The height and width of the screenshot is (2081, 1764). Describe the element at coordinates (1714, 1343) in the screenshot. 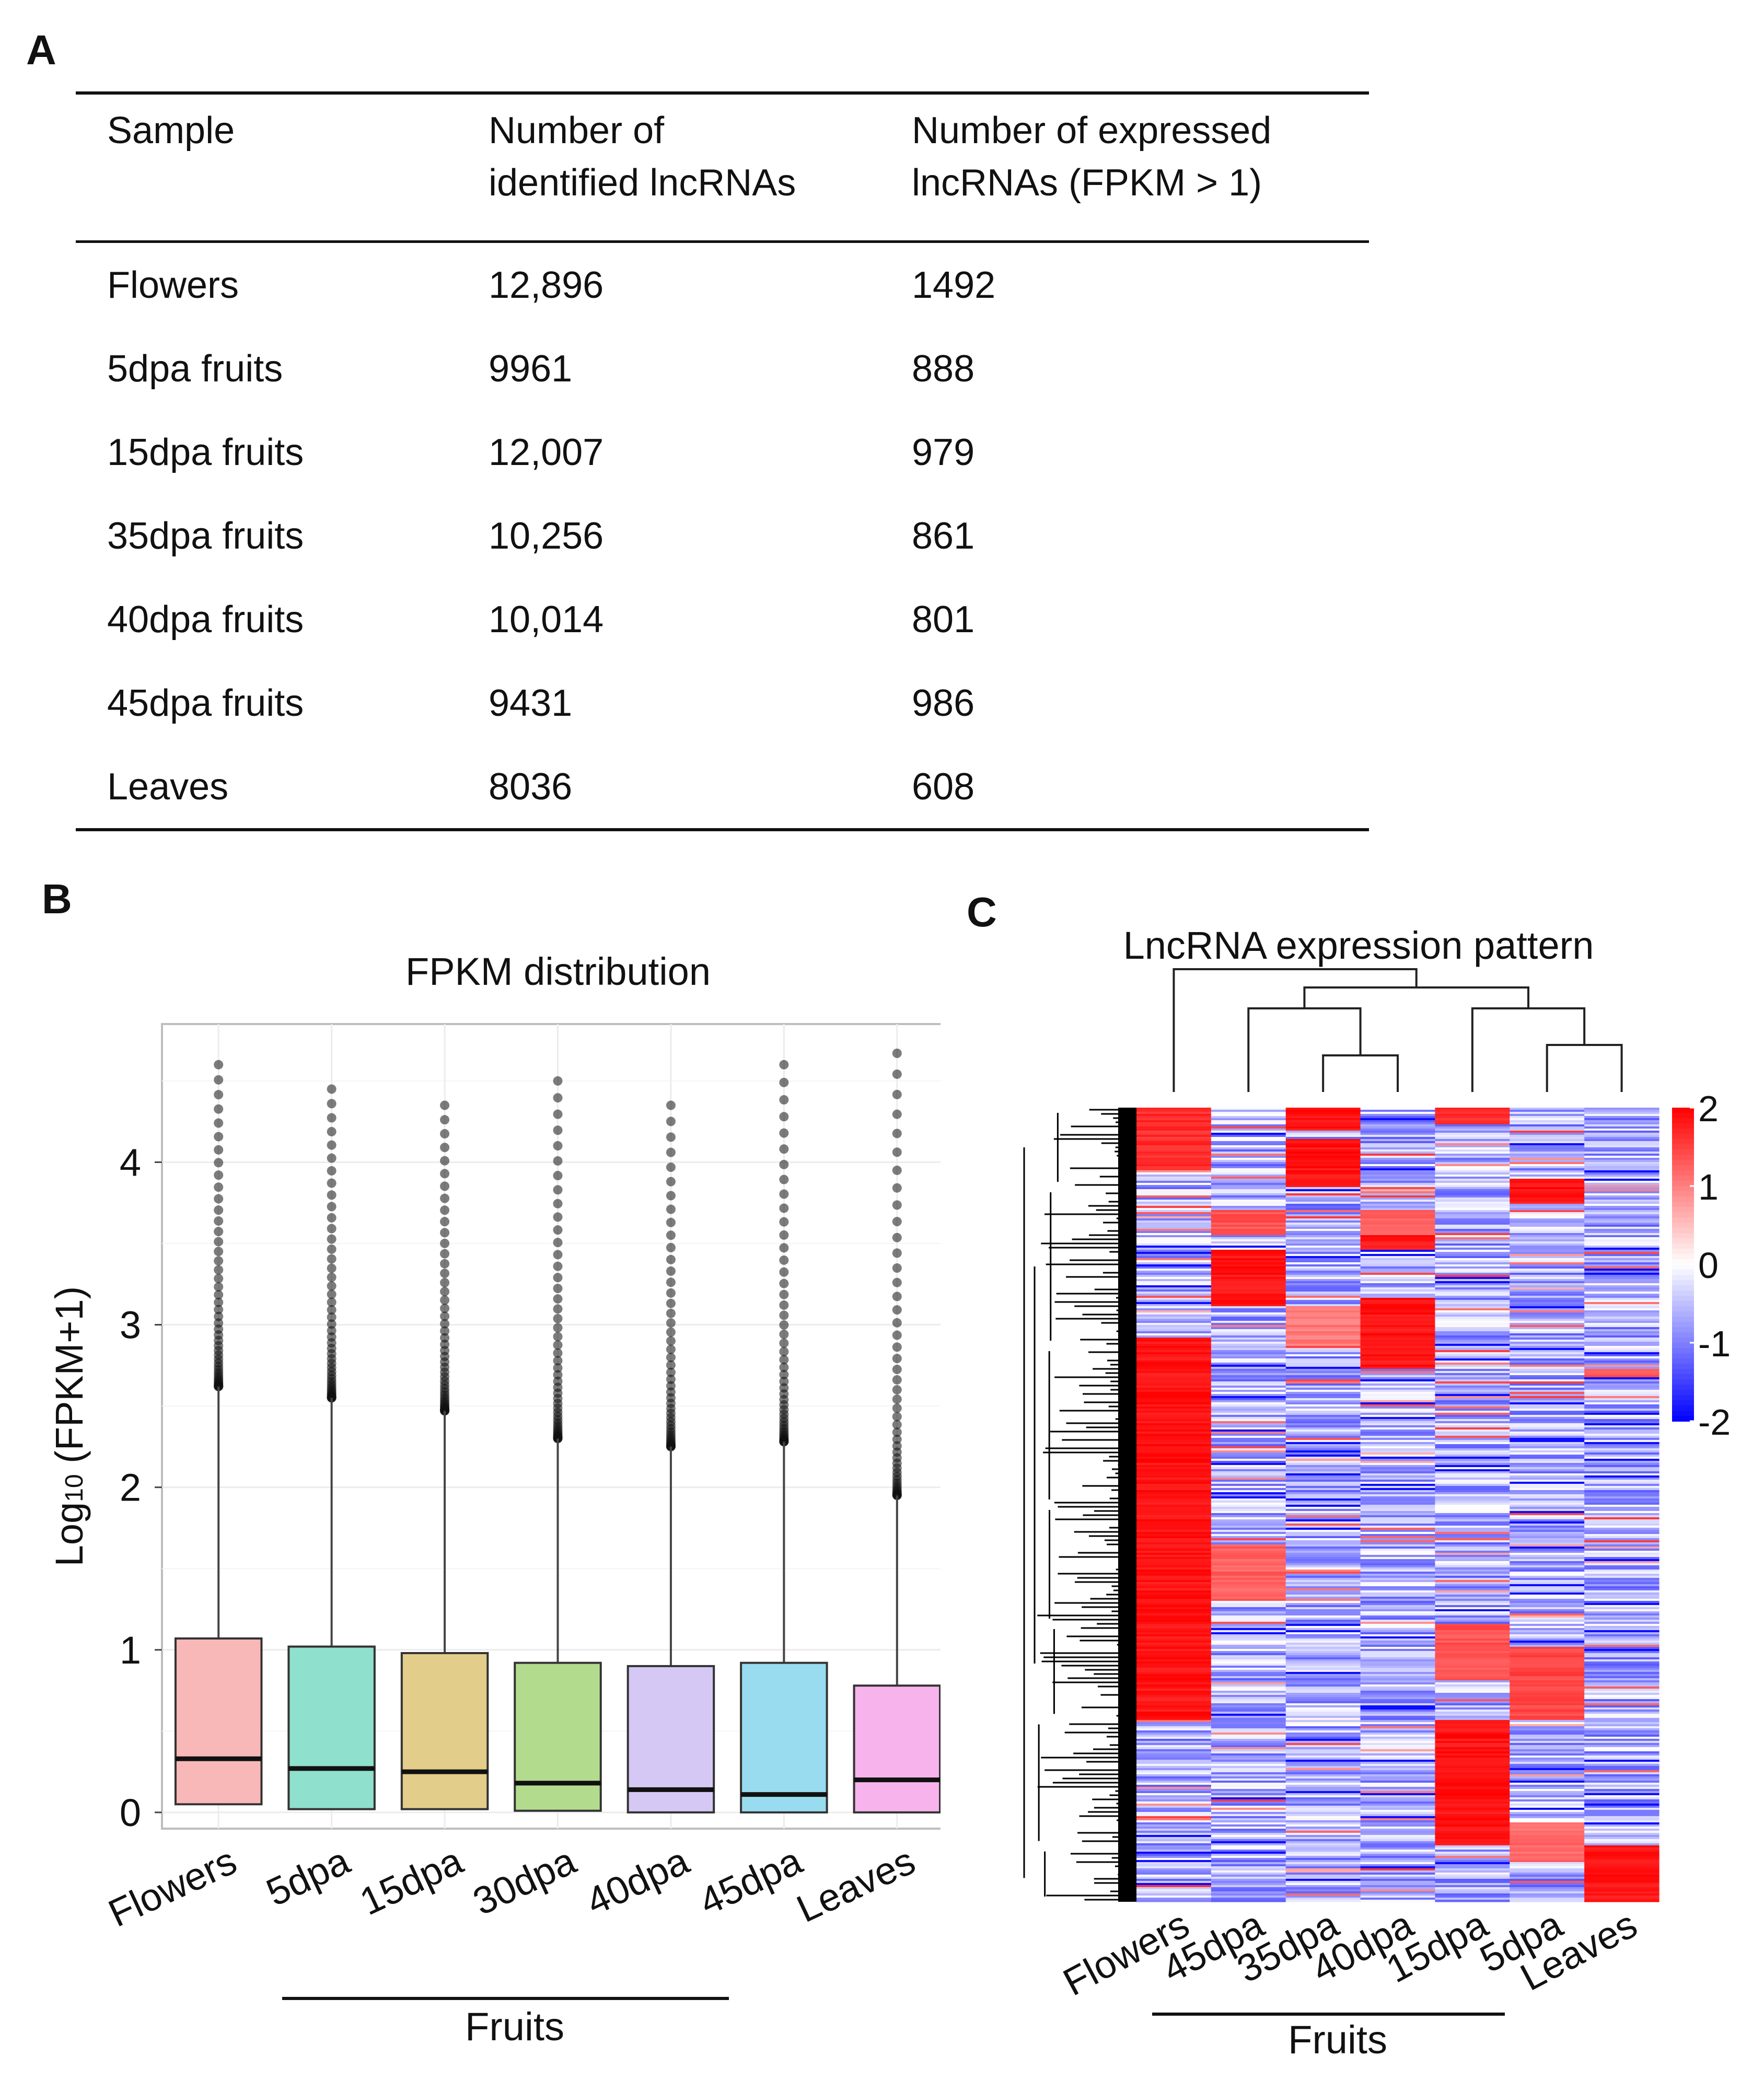

I see `color-scale-label: -1` at that location.